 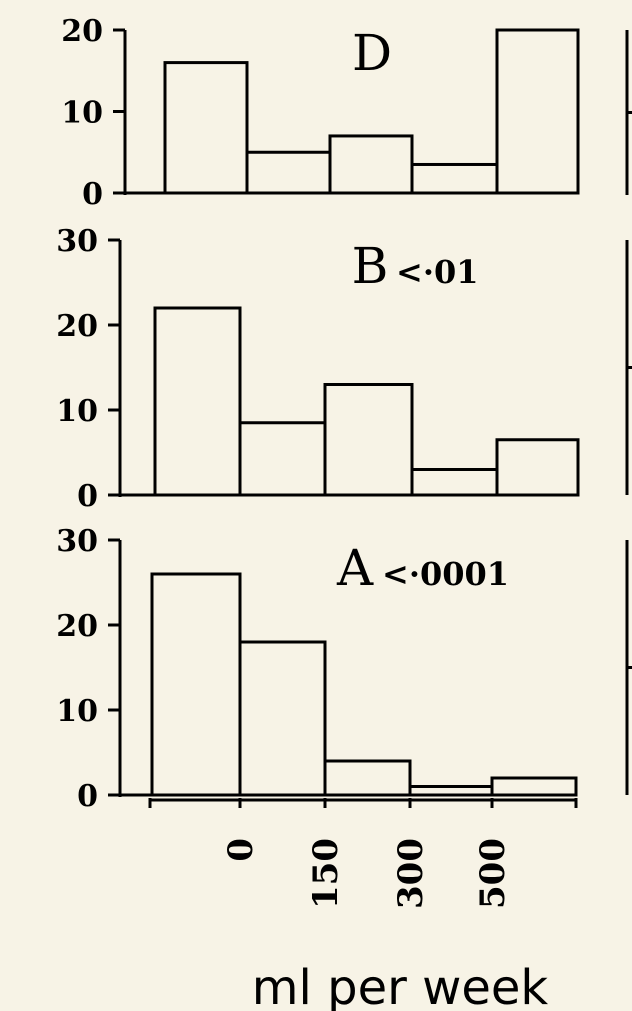 What do you see at coordinates (628, 412) in the screenshot?
I see `adjacent-panels-edge` at bounding box center [628, 412].